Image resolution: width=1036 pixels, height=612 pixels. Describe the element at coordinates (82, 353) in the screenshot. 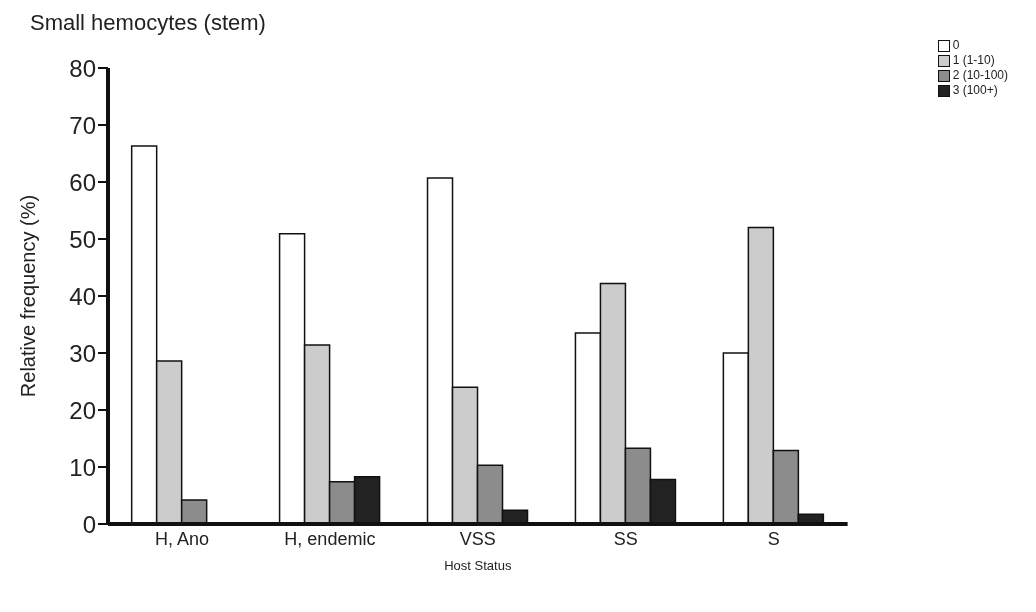

I see `y-tick-label: 30` at that location.